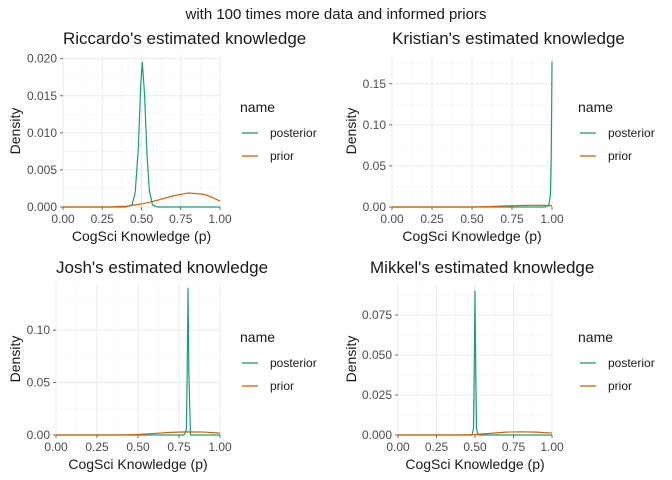 Image resolution: width=672 pixels, height=480 pixels. Describe the element at coordinates (42, 59) in the screenshot. I see `y-tick-label: 0.020` at that location.